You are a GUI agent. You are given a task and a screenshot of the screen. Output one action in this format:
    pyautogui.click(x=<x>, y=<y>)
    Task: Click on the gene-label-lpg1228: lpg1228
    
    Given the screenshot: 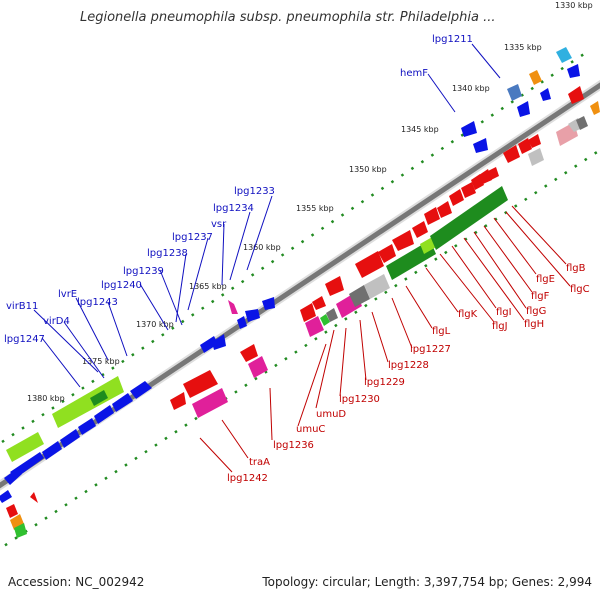 What is the action you would take?
    pyautogui.click(x=408, y=365)
    